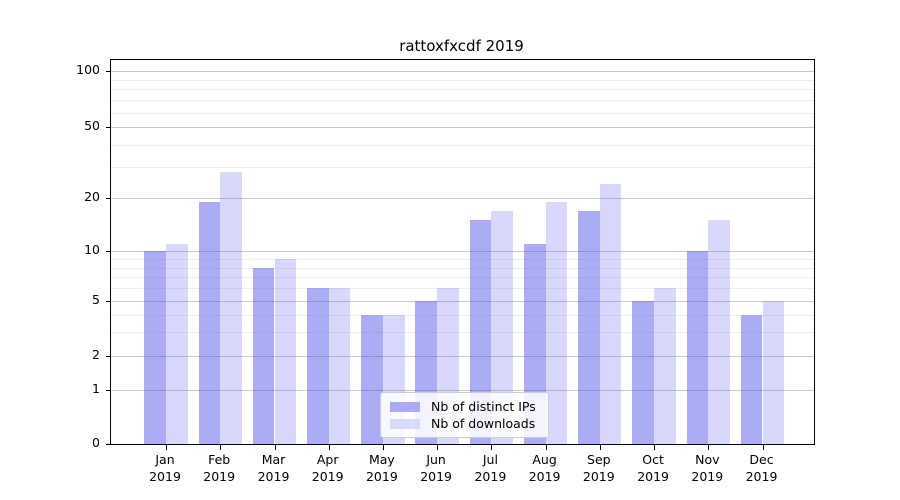 This screenshot has width=900, height=500. Describe the element at coordinates (545, 468) in the screenshot. I see `x-tick-label-aug: Aug 2019` at that location.